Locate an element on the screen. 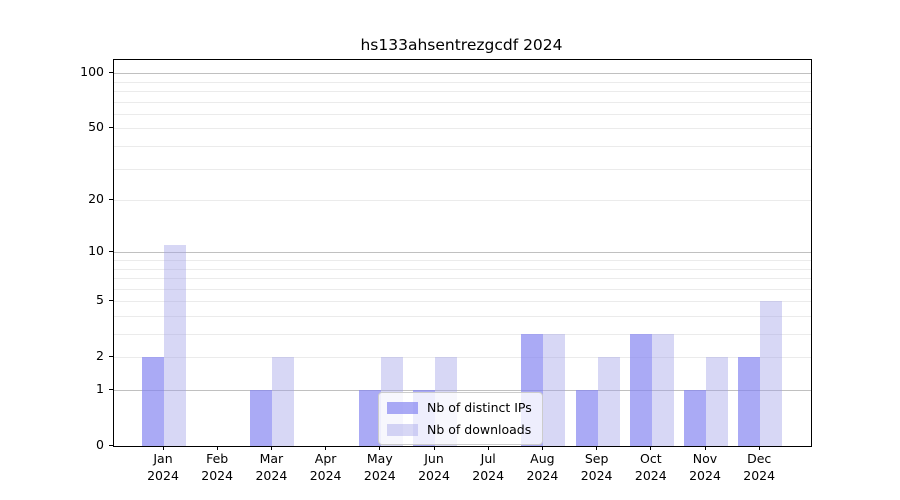  bar-distinct-ips-may-2024 is located at coordinates (369, 418).